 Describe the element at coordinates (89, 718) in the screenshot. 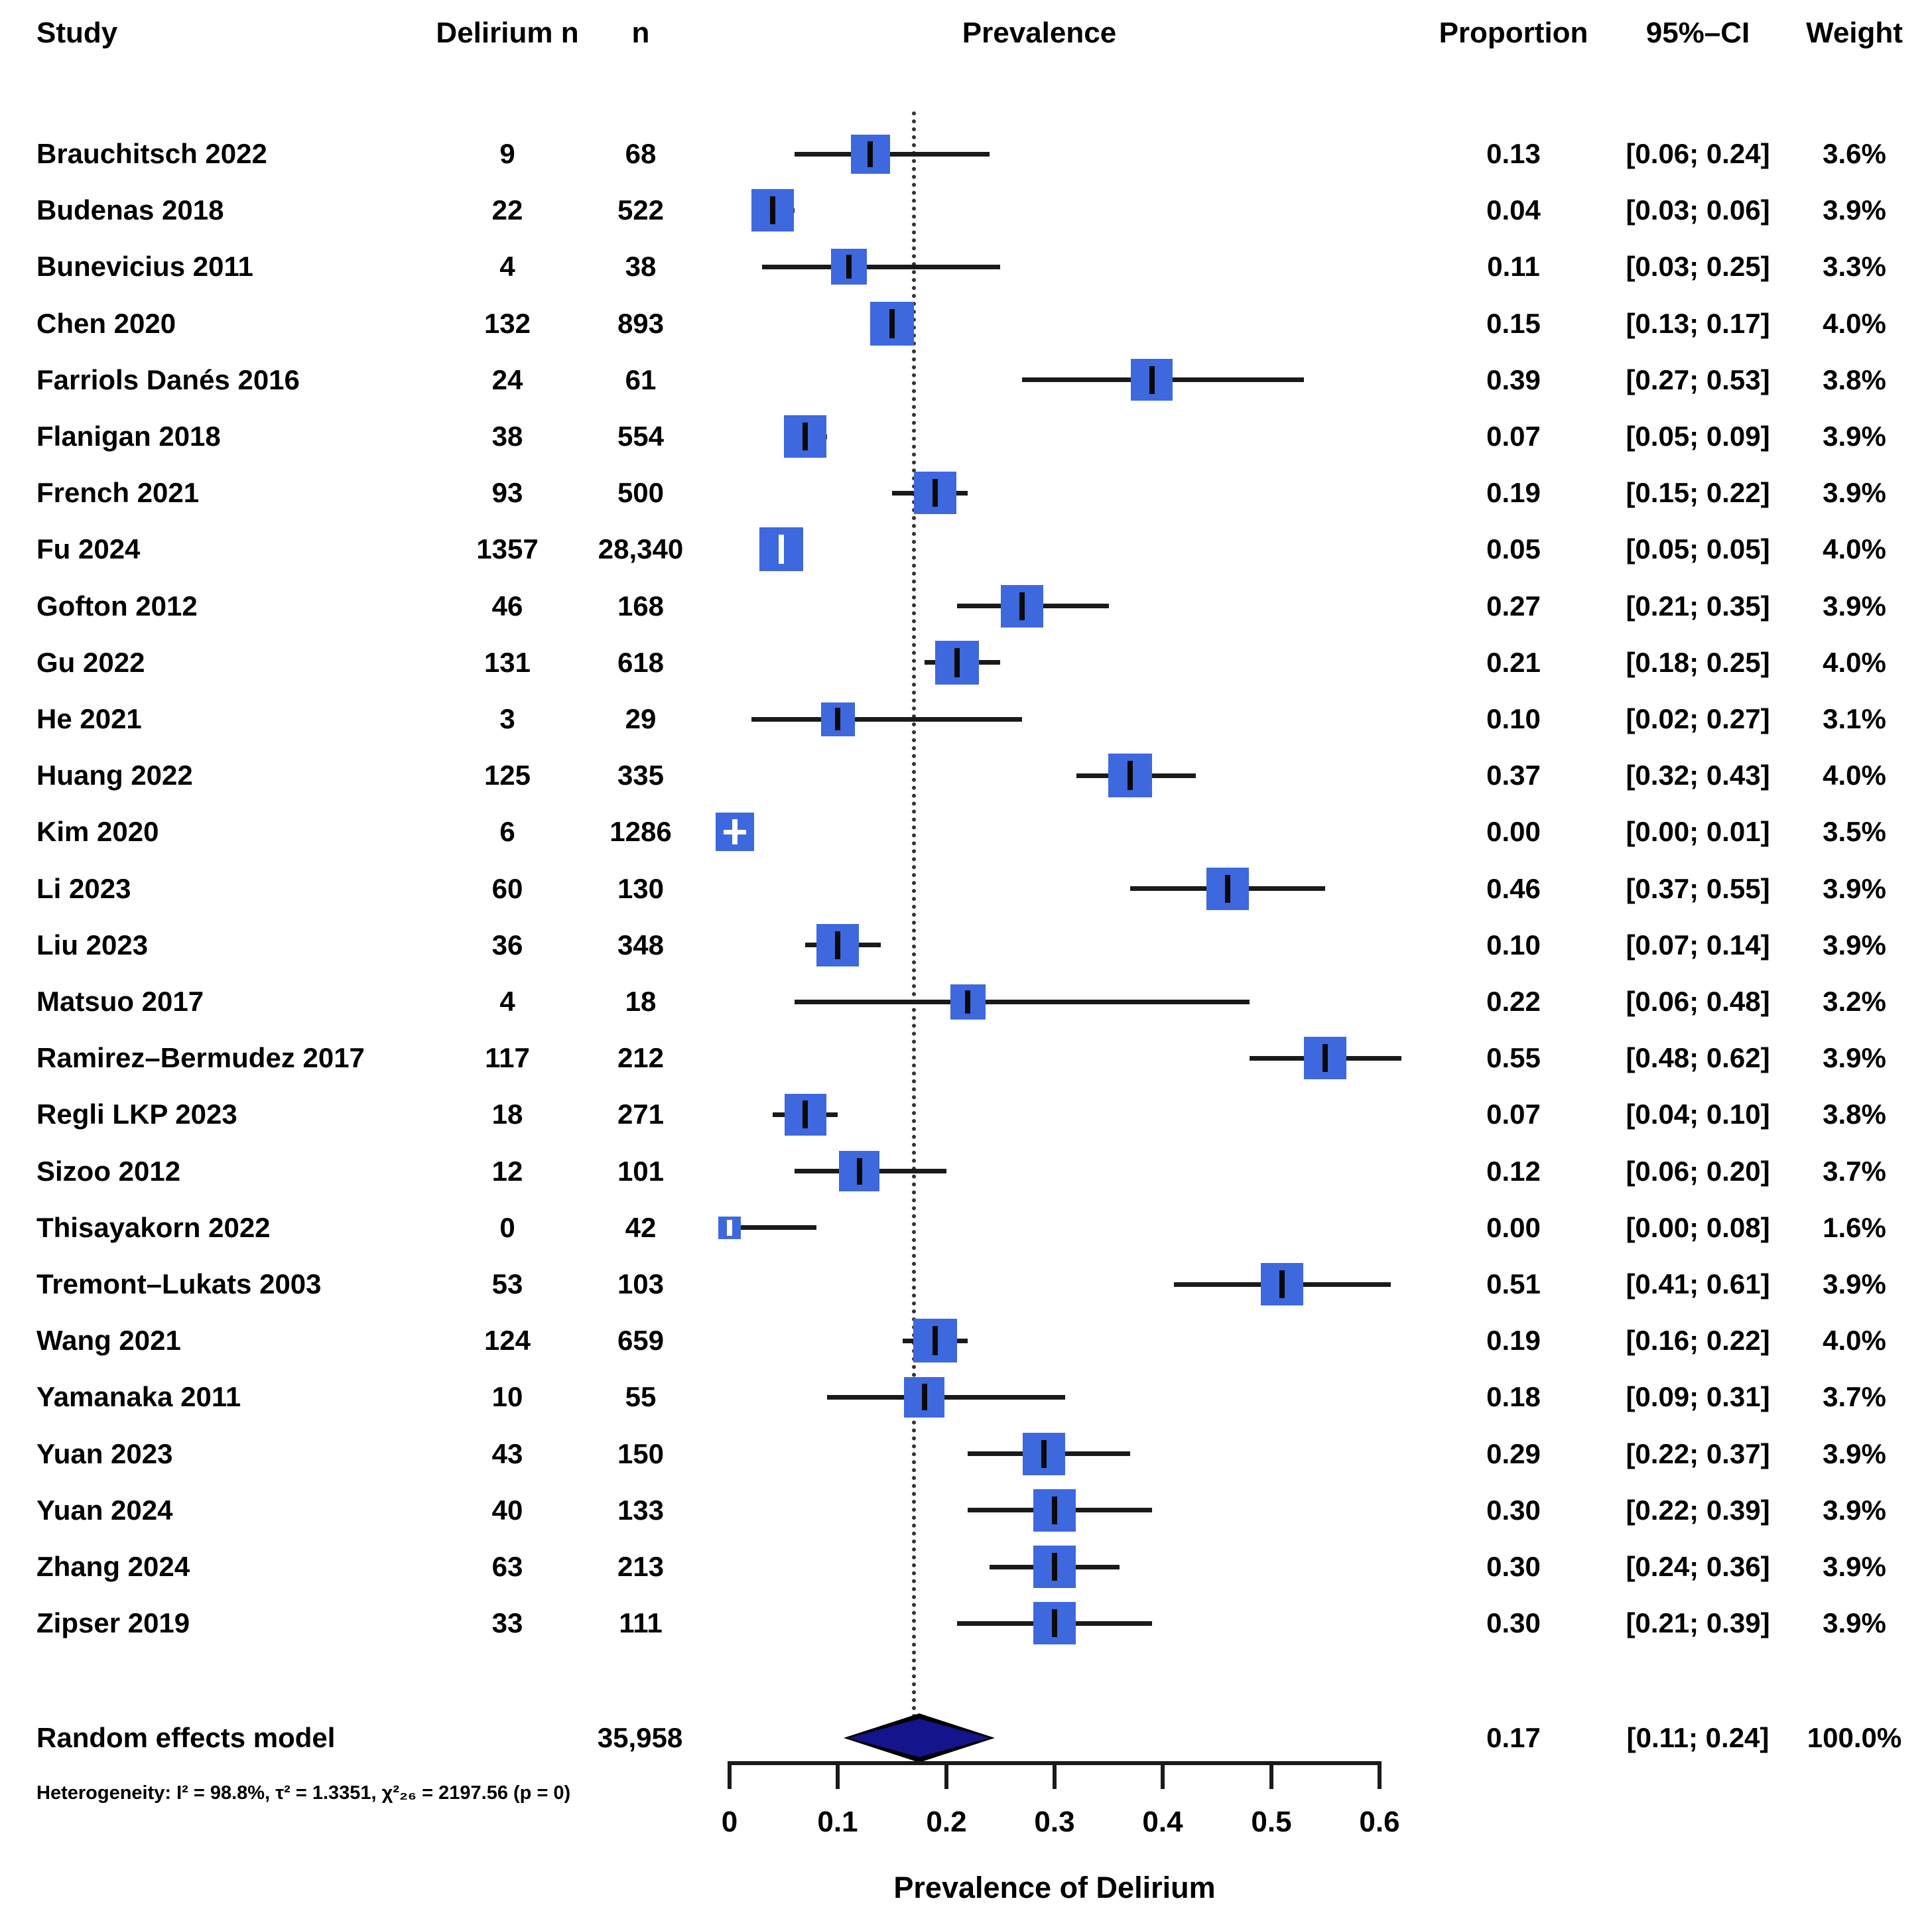

I see `study-label: He 2021` at that location.